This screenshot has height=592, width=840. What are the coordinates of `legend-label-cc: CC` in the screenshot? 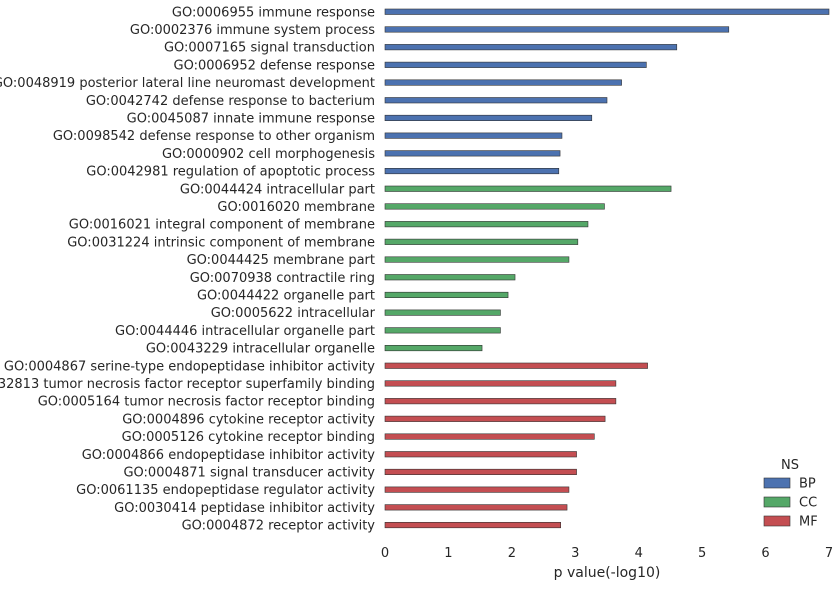 It's located at (808, 503).